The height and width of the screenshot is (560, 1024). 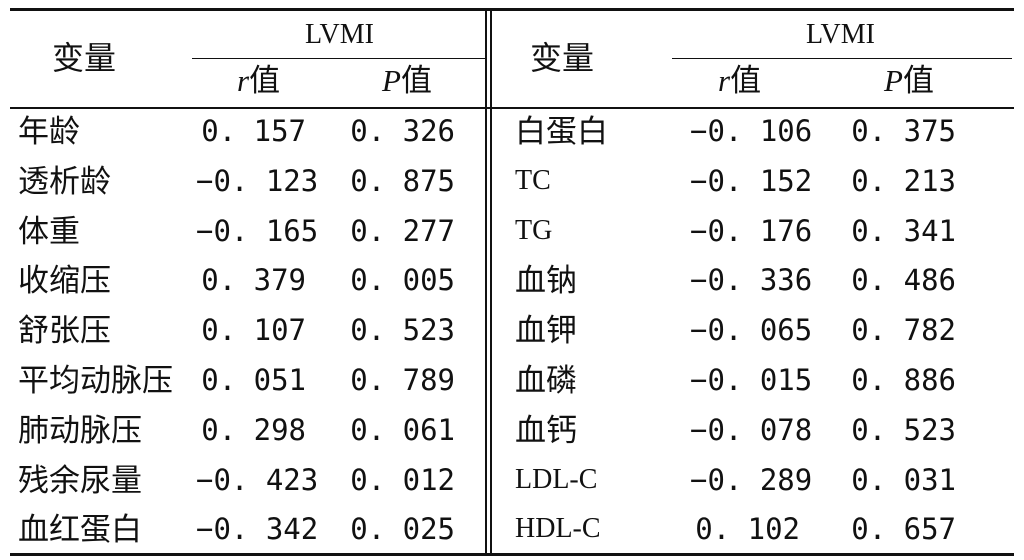 I want to click on left-variable-cell: 肺动脉压, so click(x=80, y=430).